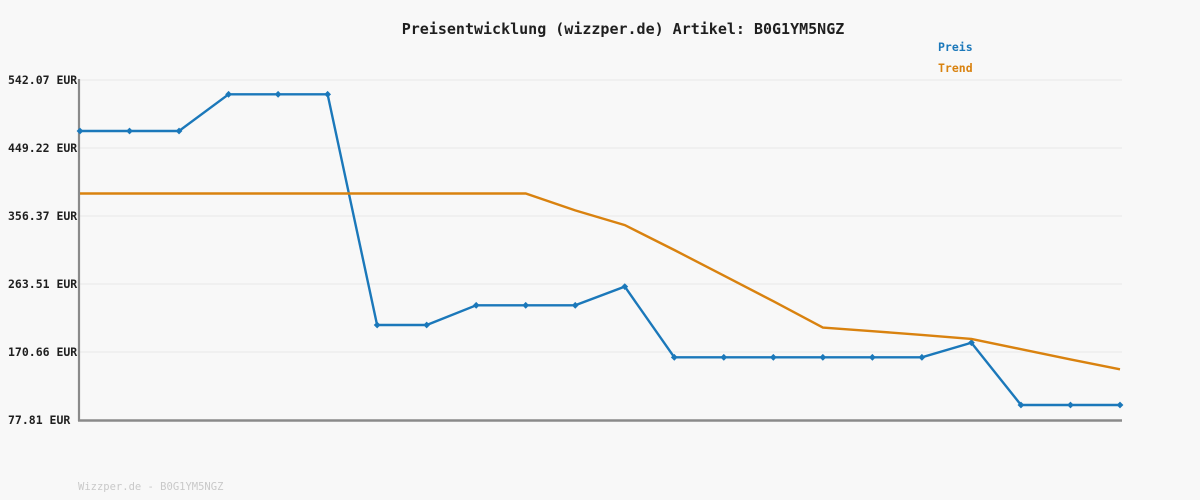 This screenshot has height=500, width=1200. Describe the element at coordinates (151, 487) in the screenshot. I see `watermark: Wizzper.de - B0G1YM5NGZ` at that location.